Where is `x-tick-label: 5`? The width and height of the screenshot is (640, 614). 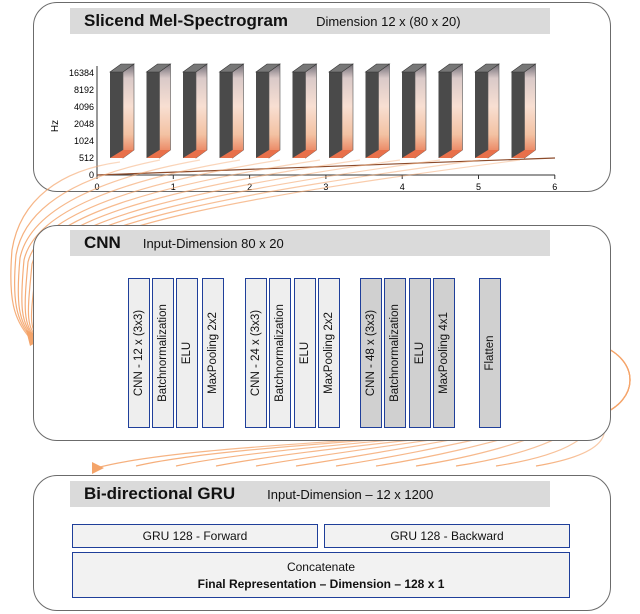 x-tick-label: 5 is located at coordinates (478, 187).